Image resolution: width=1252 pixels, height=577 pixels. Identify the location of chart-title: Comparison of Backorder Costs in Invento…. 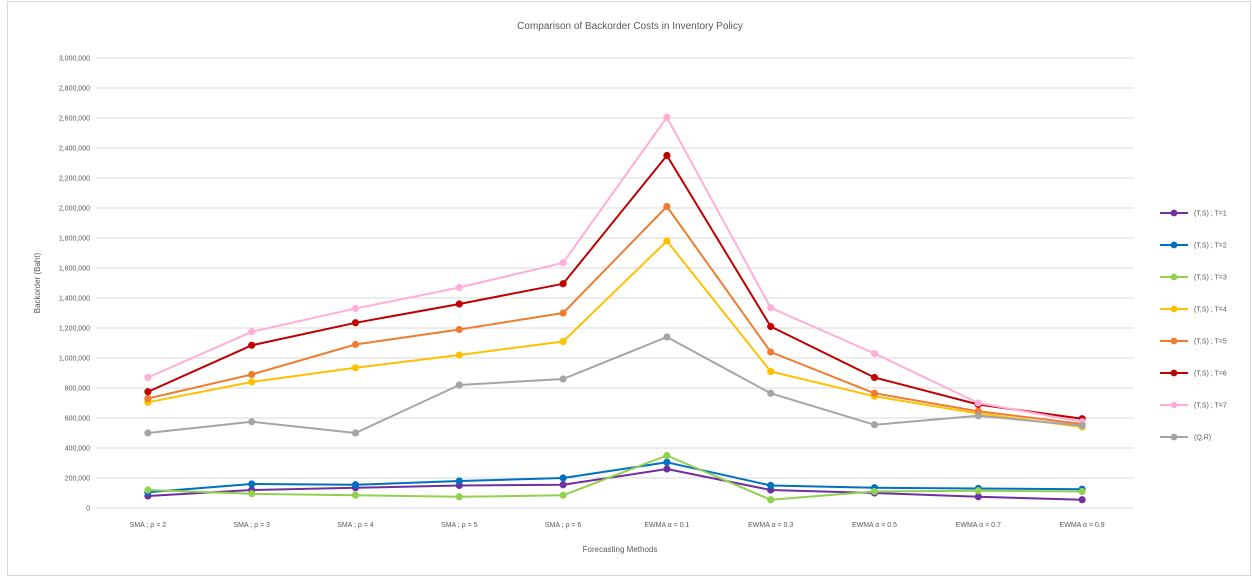
(630, 26).